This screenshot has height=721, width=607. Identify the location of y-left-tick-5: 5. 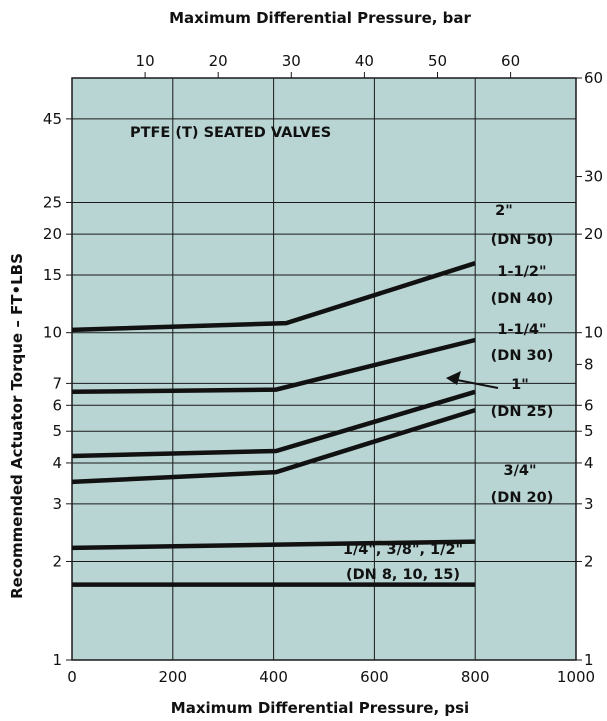
(57, 431).